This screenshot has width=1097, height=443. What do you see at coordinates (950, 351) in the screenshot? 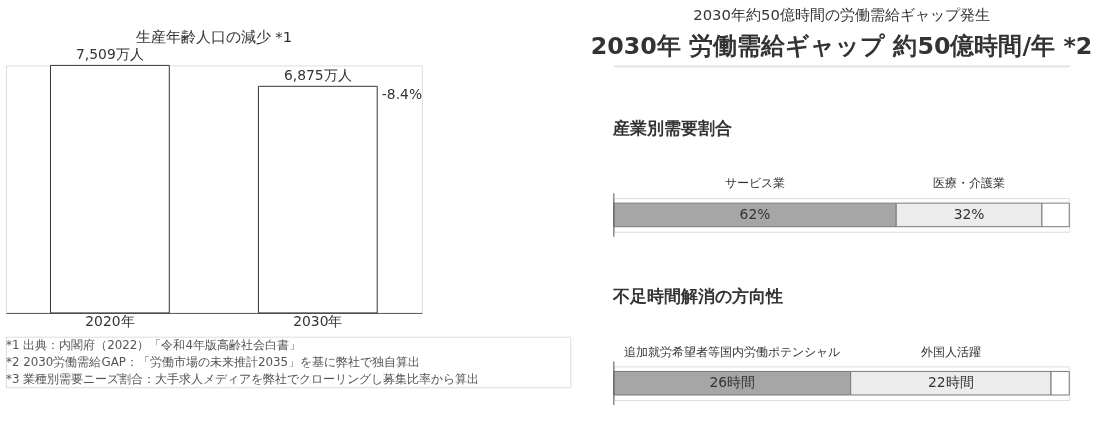
I see `series-label: 外国人活躍` at bounding box center [950, 351].